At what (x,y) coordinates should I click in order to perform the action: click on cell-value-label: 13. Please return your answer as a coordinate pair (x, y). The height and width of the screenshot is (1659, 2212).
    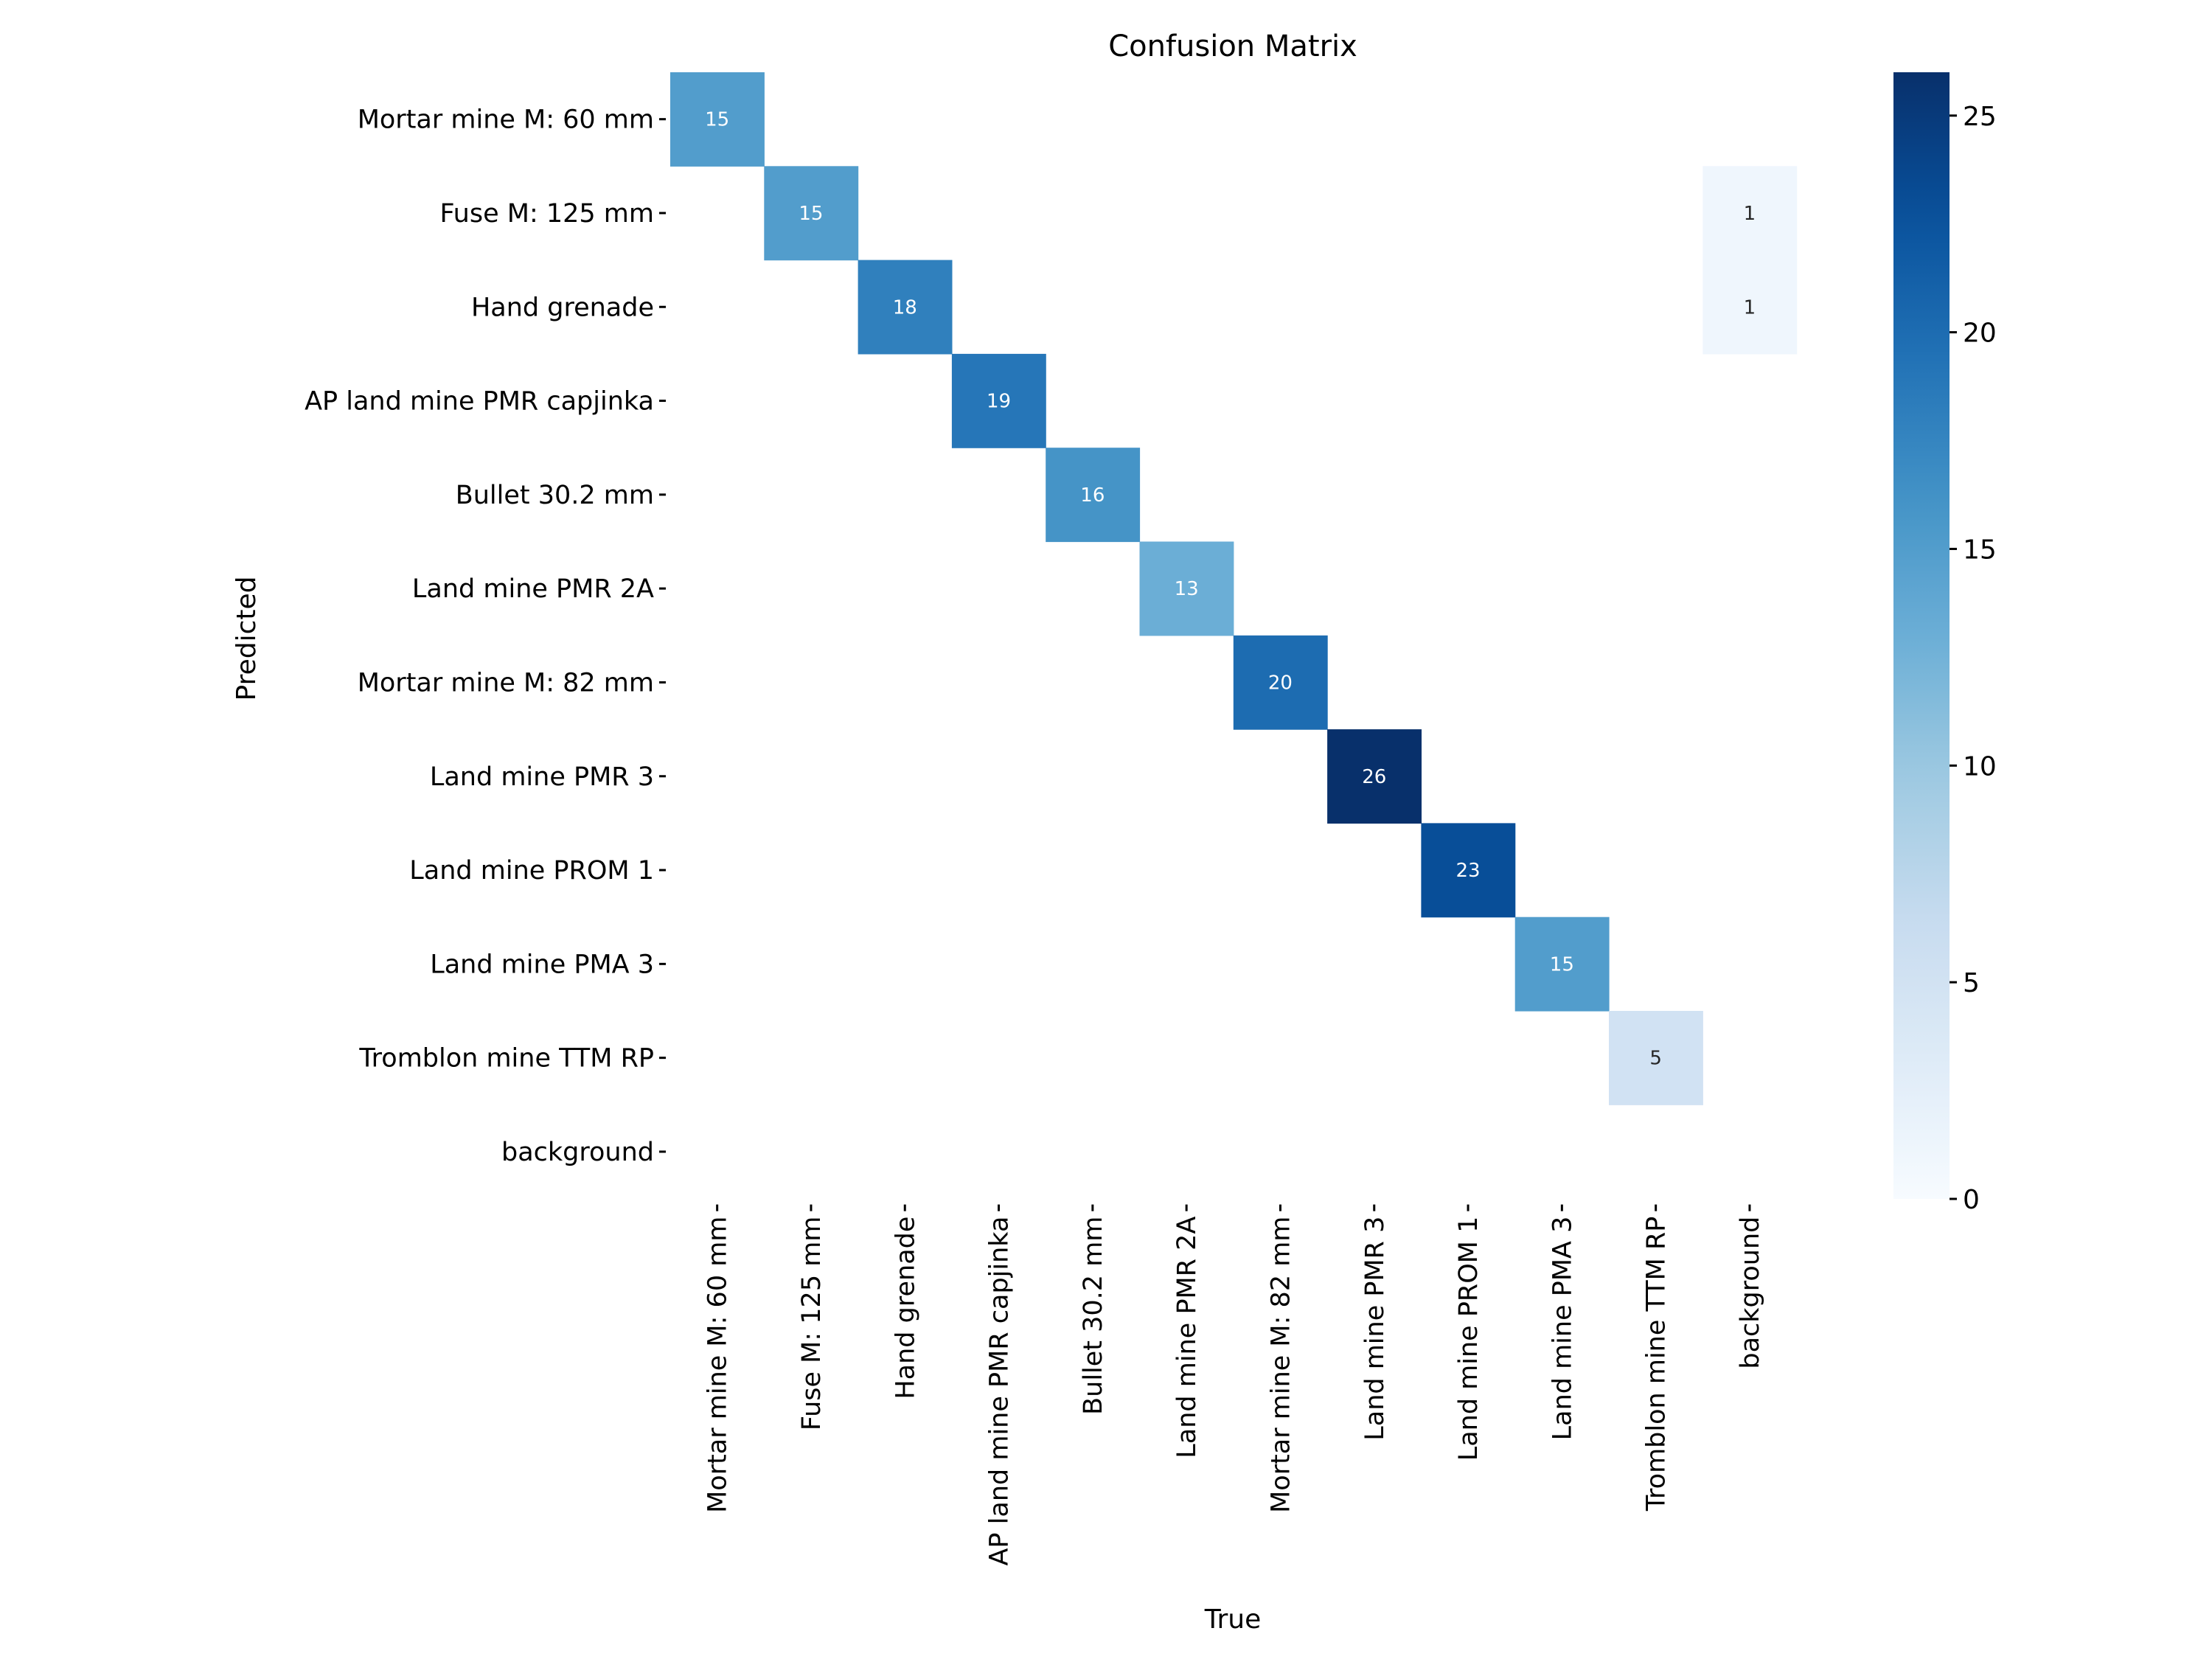
    Looking at the image, I should click on (1187, 589).